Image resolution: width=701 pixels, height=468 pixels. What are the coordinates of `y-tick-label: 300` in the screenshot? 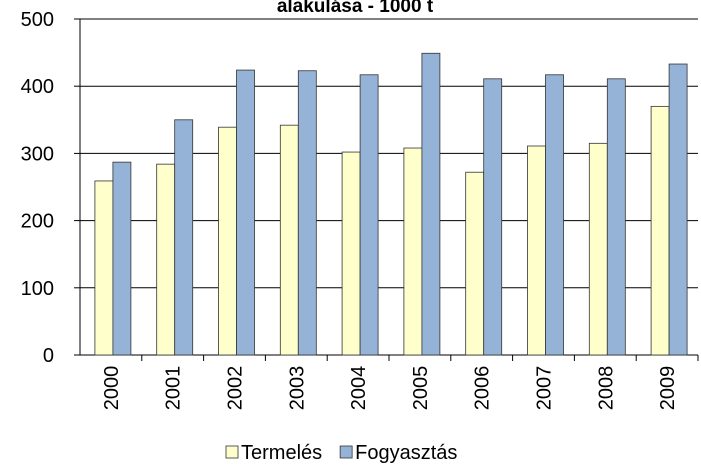 It's located at (37, 154).